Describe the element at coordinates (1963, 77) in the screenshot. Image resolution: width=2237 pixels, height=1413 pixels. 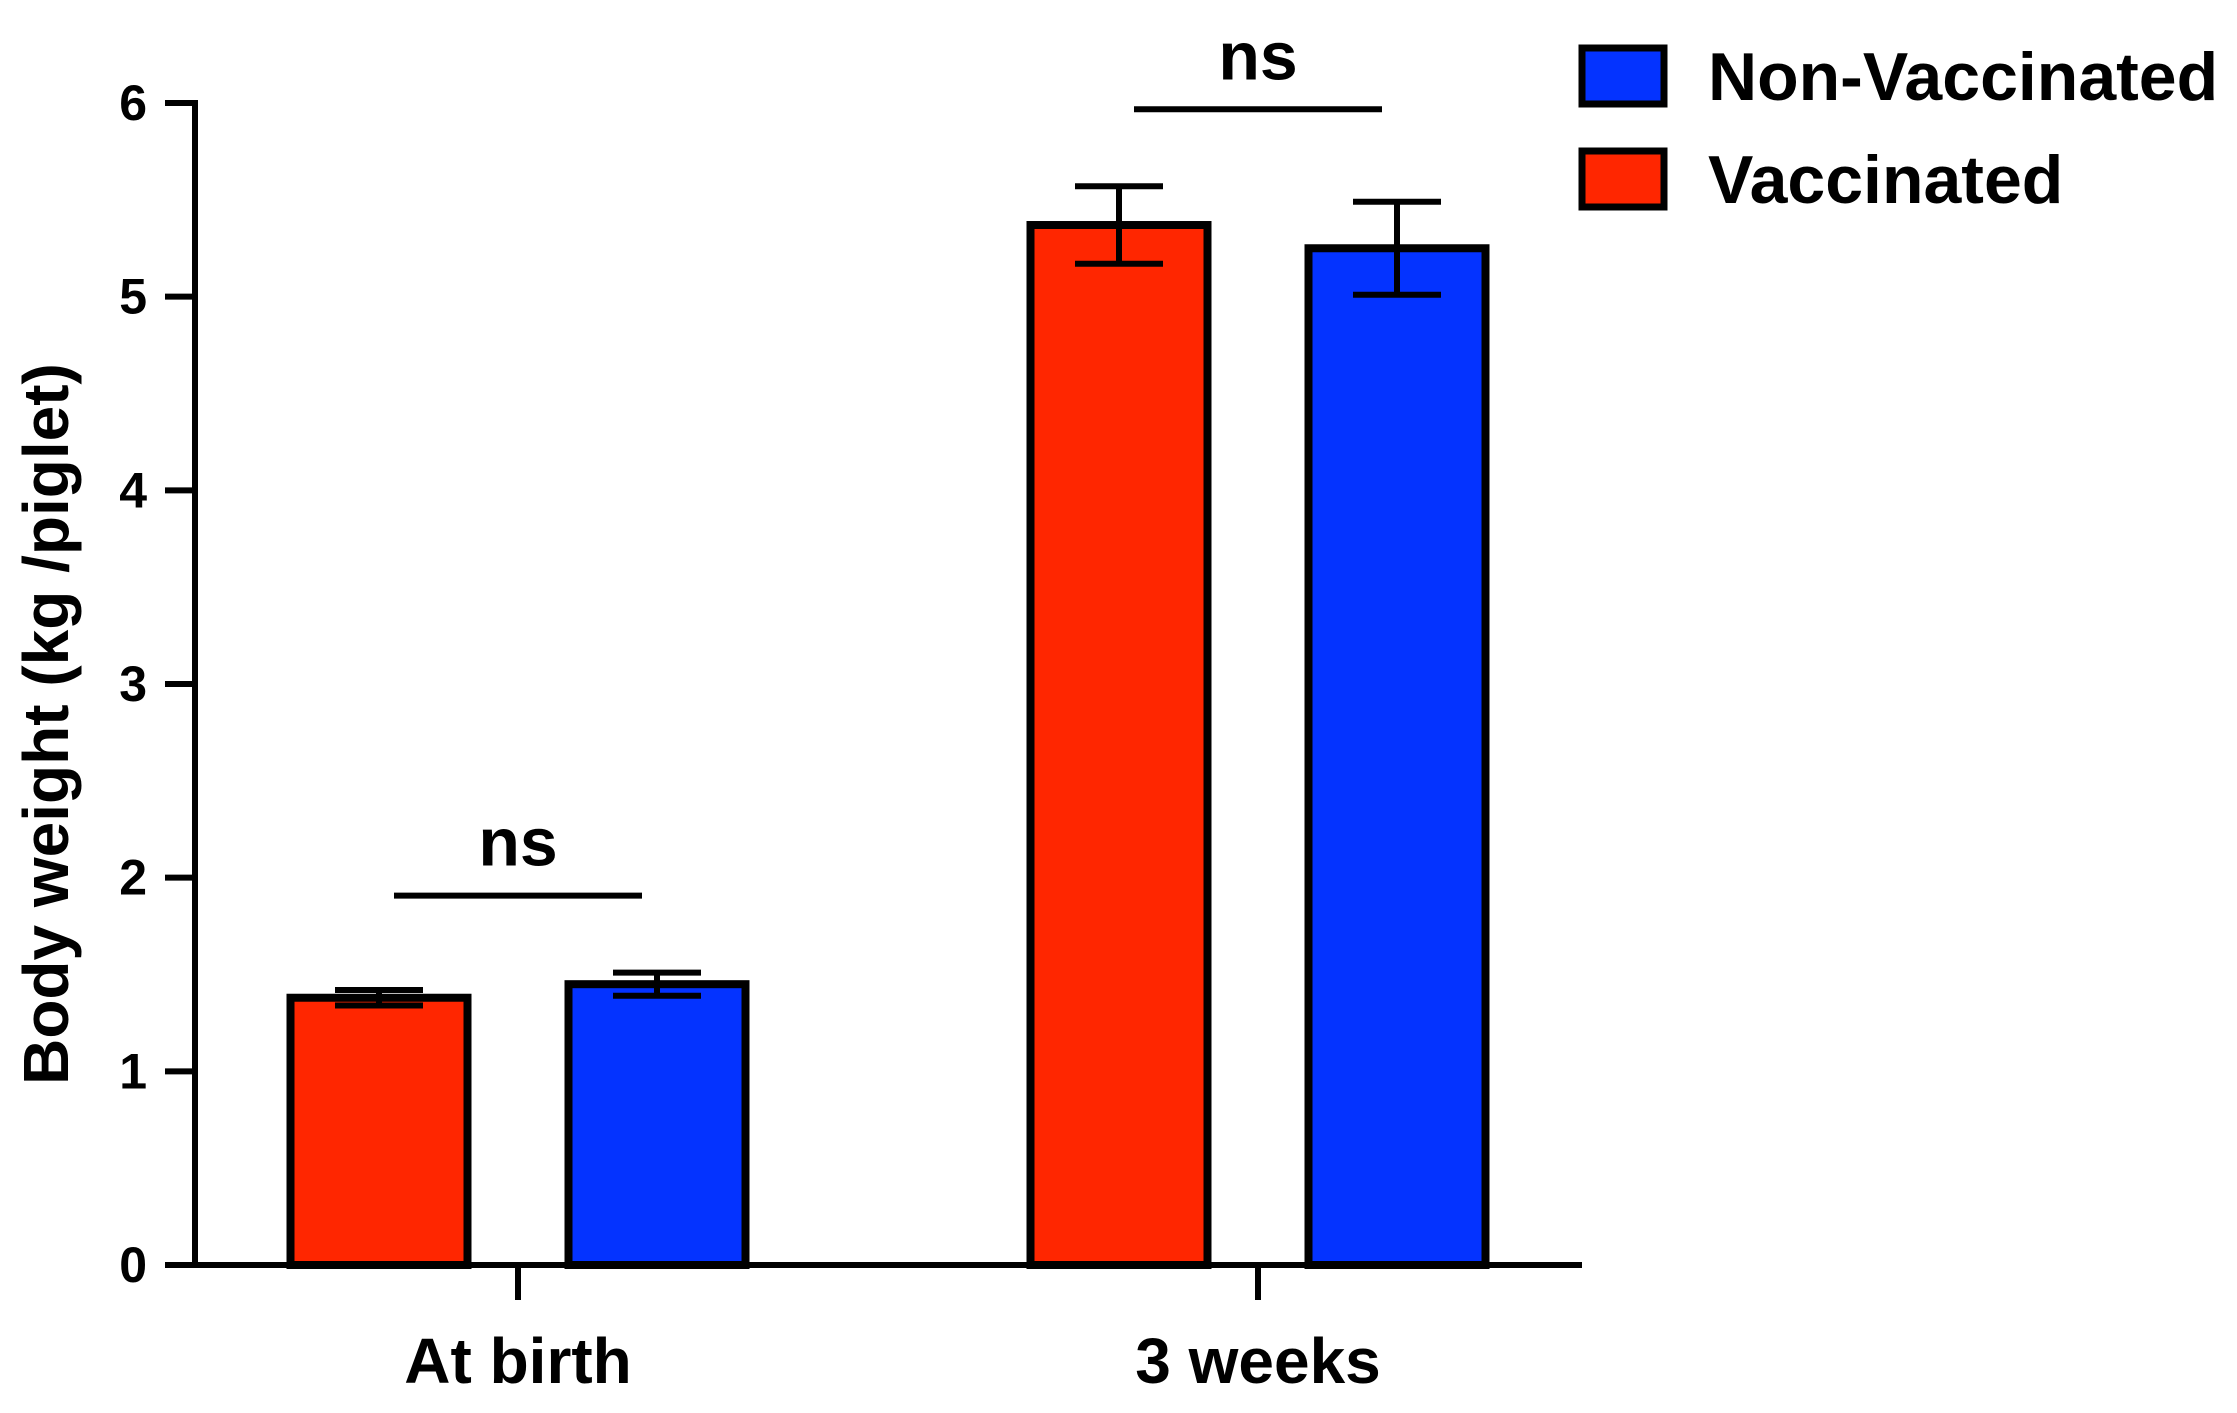
I see `legend-label: Non-Vaccinated` at that location.